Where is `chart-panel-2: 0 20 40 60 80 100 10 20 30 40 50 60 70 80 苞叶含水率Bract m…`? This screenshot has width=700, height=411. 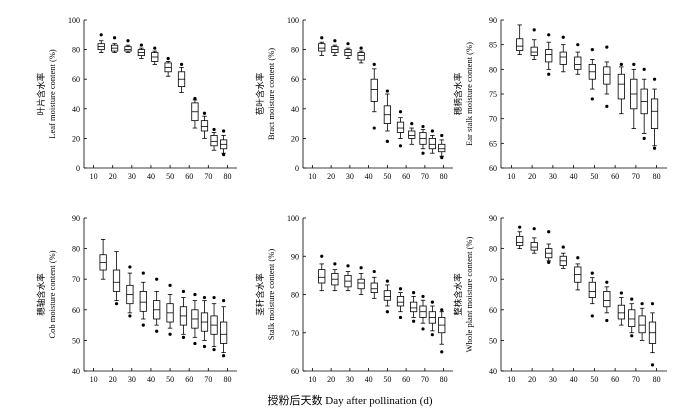
chart-panel-2: 0 20 40 60 80 100 10 20 30 40 50 60 70 80 苞叶含水率Bract m… is located at coordinates (354, 98).